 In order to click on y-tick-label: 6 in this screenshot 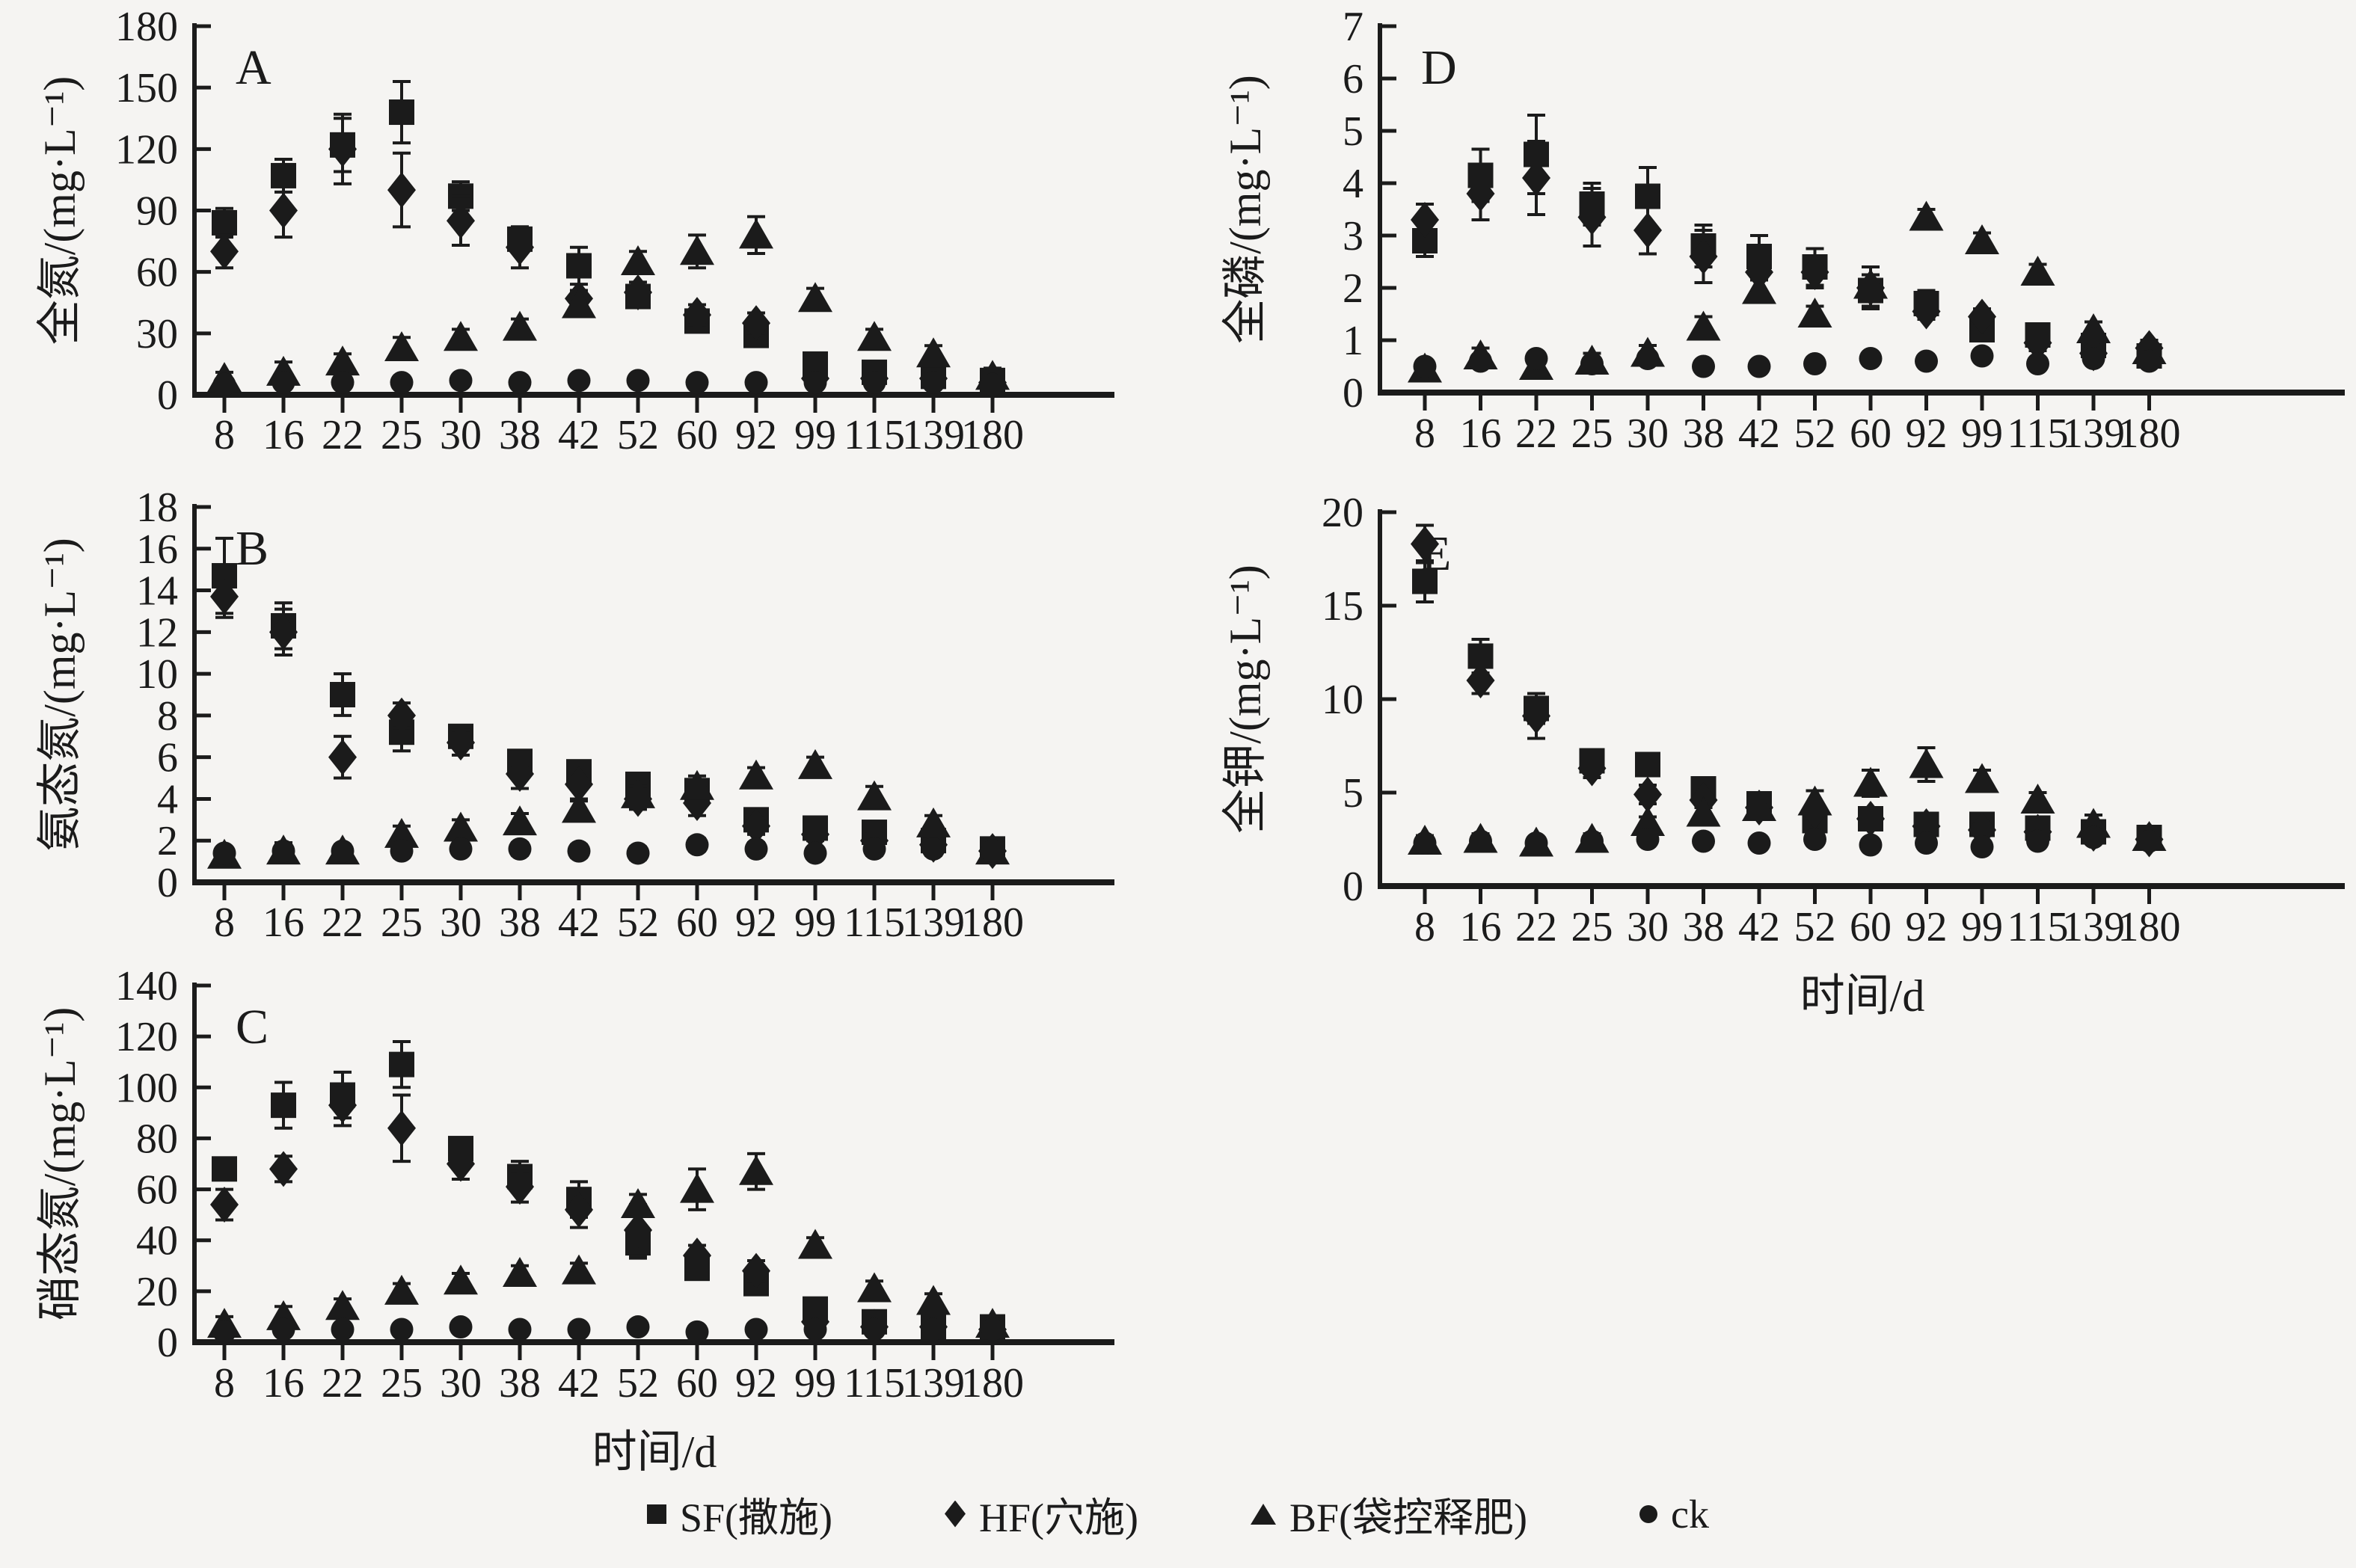, I will do `click(1353, 79)`.